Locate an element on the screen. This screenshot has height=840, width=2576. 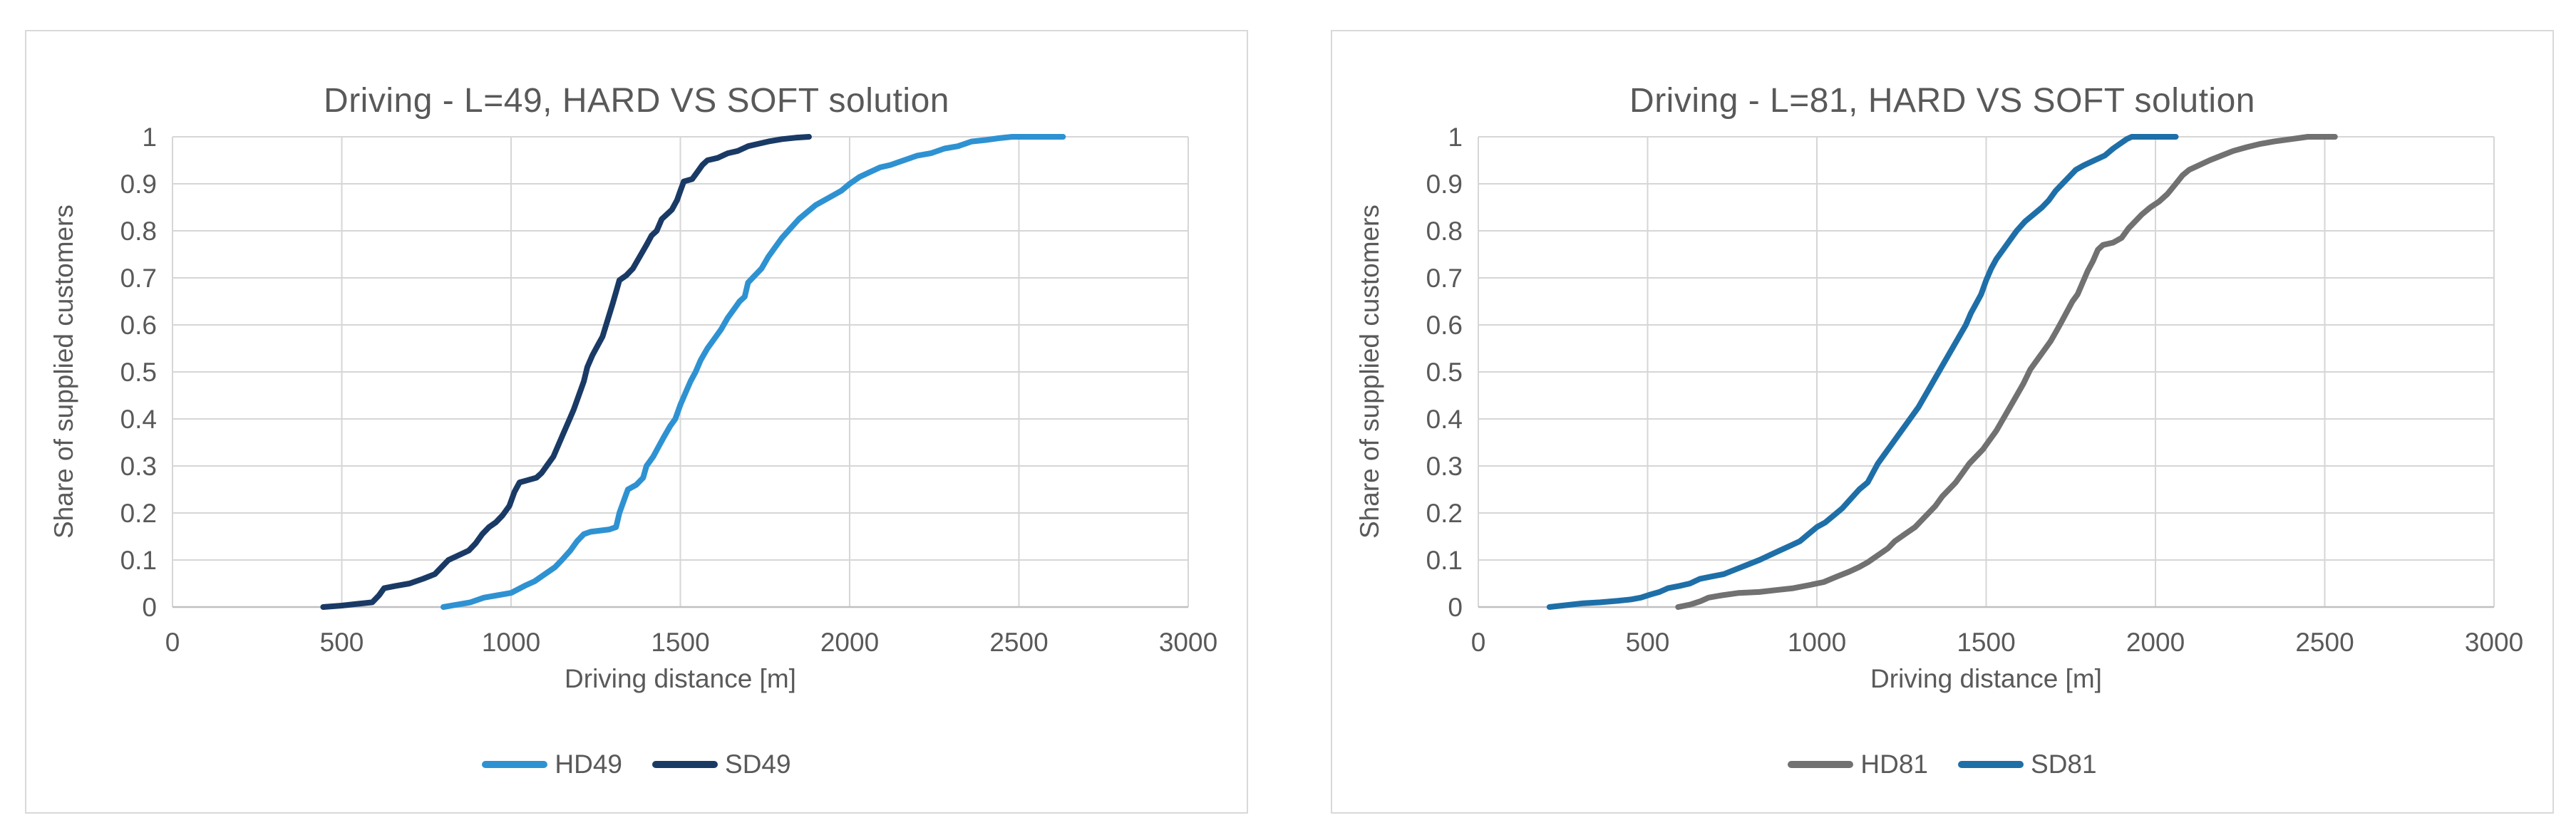
legend-label: SD49 is located at coordinates (758, 764).